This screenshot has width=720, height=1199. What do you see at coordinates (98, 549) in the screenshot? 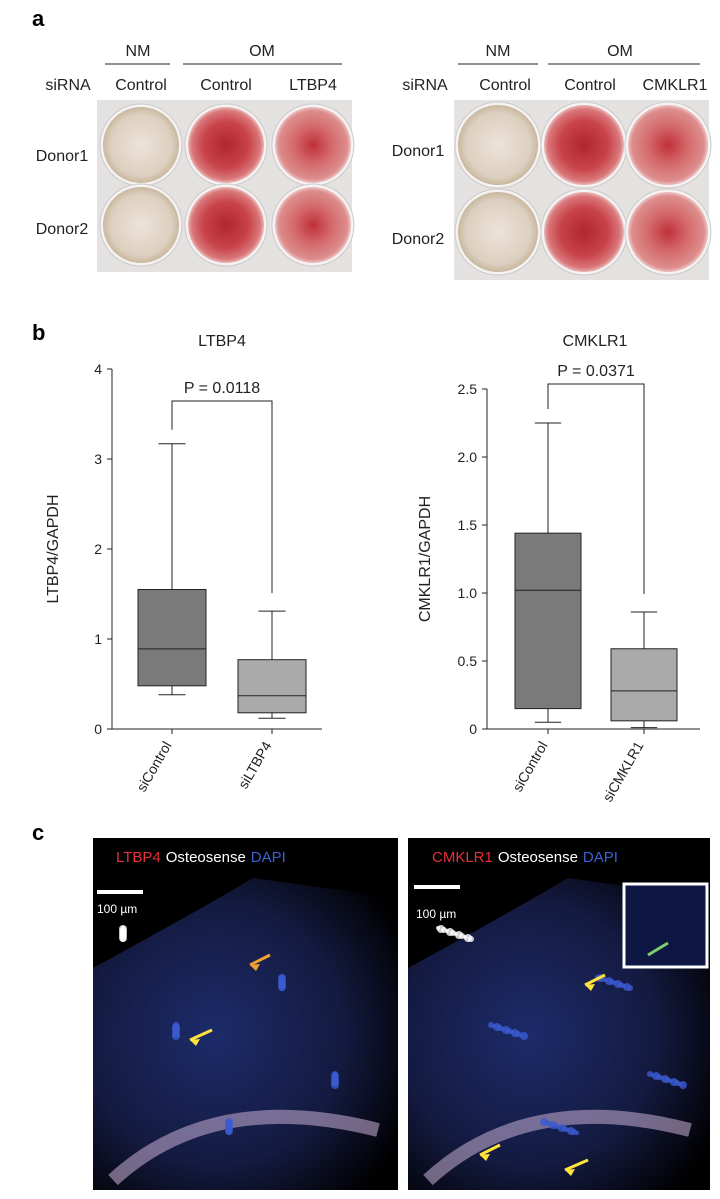
I see `y-tick-label: 2` at bounding box center [98, 549].